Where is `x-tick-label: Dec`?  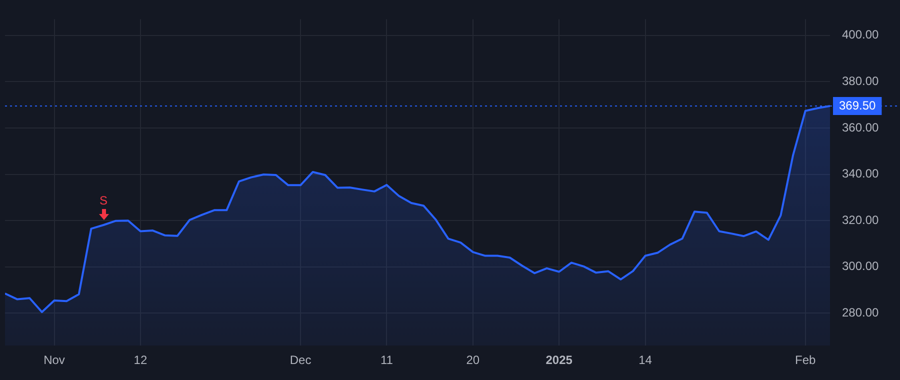
x-tick-label: Dec is located at coordinates (301, 360).